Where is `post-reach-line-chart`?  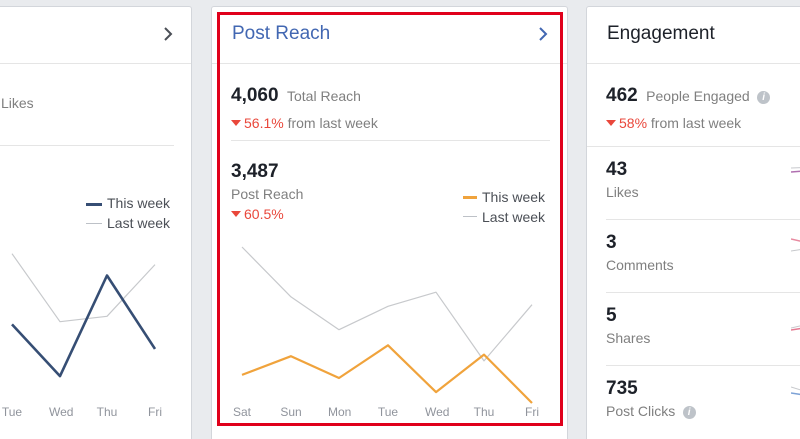 post-reach-line-chart is located at coordinates (387, 325).